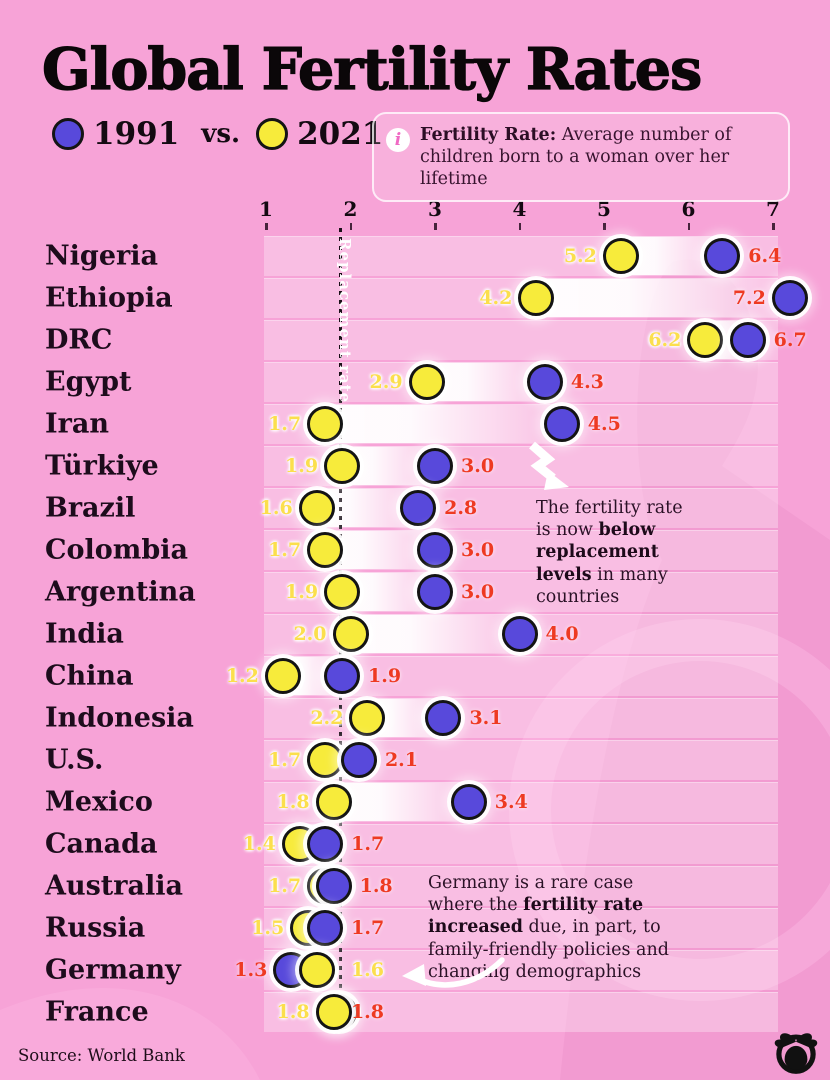  I want to click on legend-2021-dot-icon, so click(272, 134).